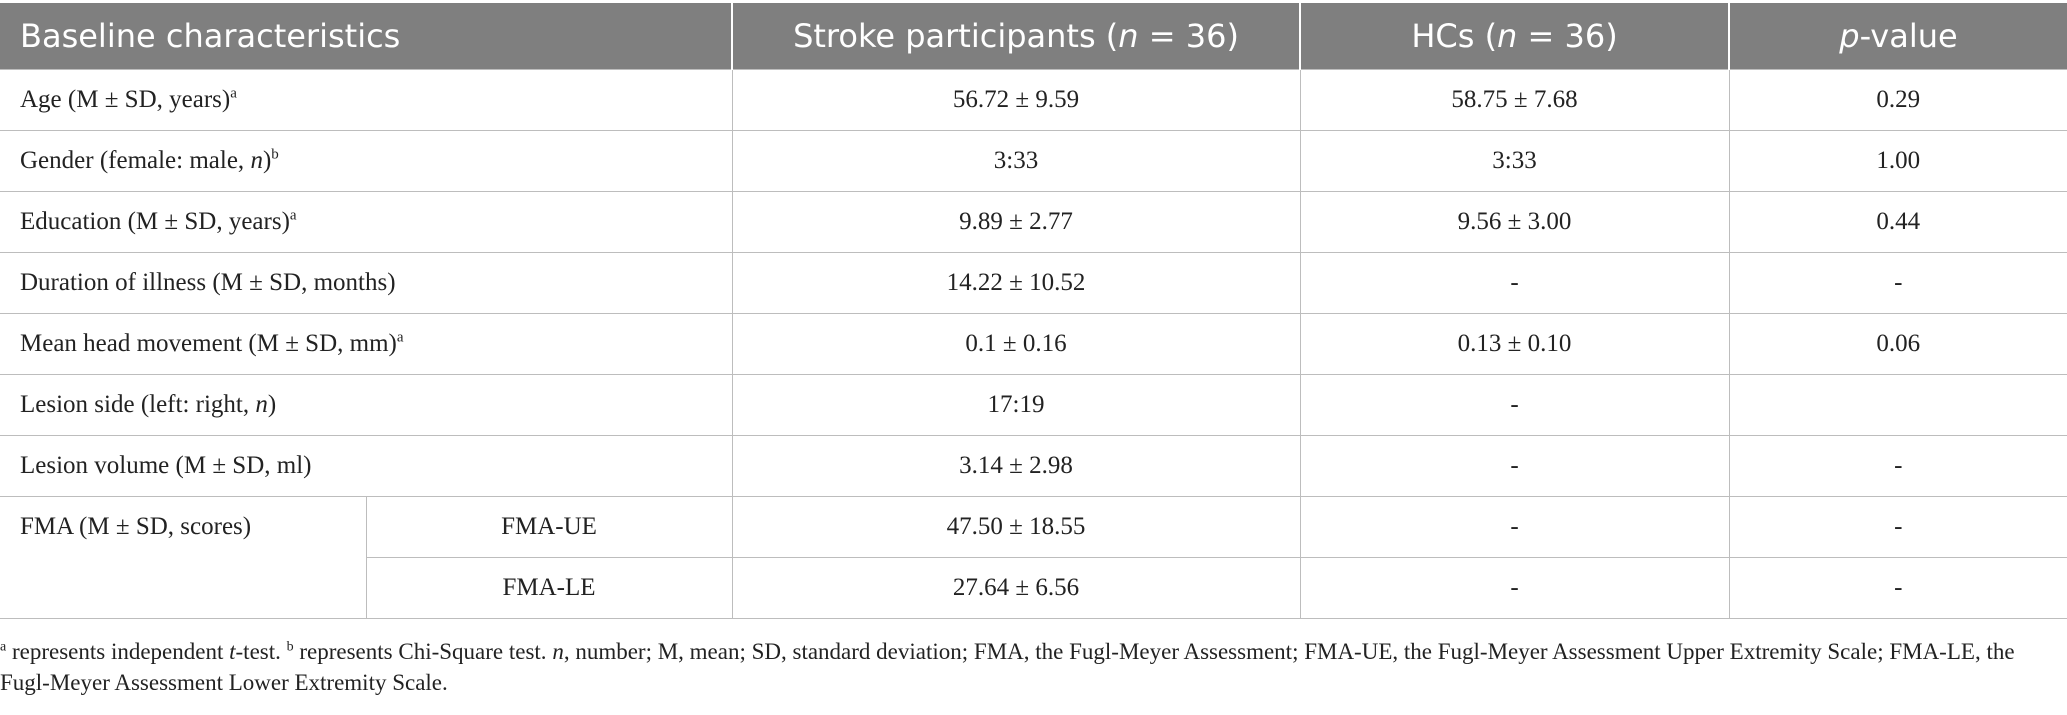  Describe the element at coordinates (1897, 100) in the screenshot. I see `p-value: 0.29` at that location.